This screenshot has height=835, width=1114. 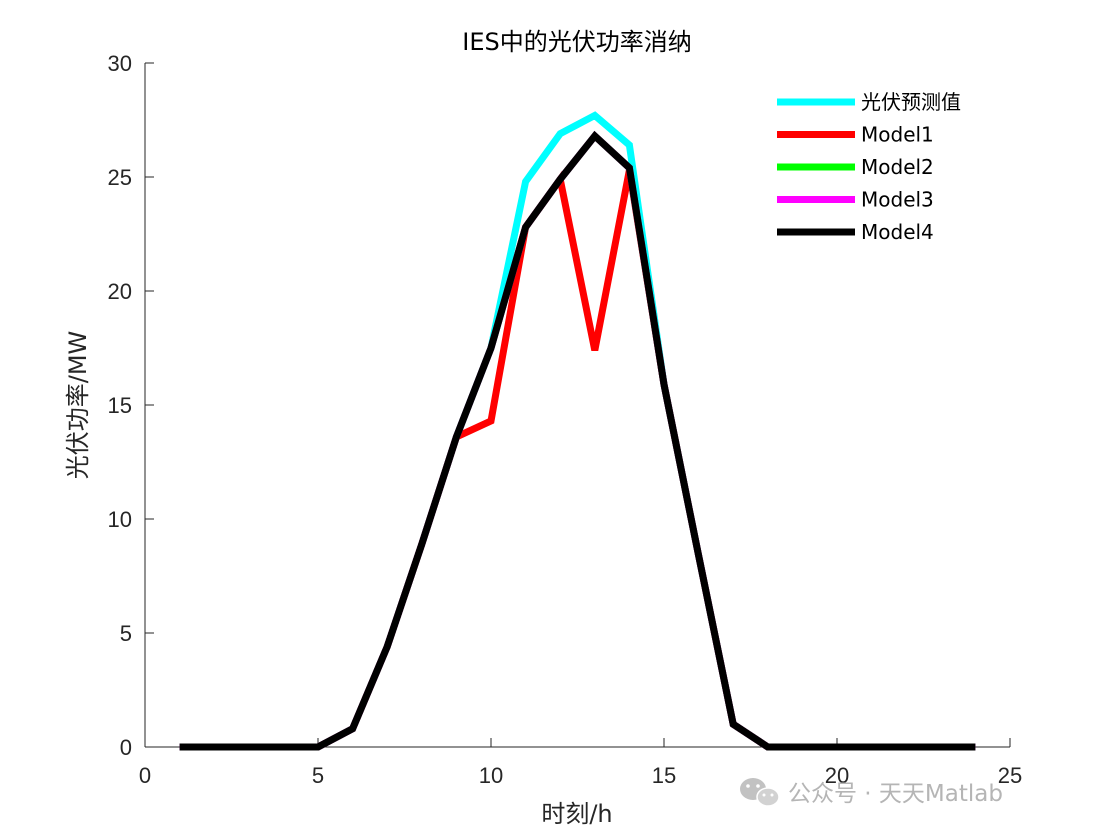 I want to click on x-tick-label: 5, so click(x=318, y=775).